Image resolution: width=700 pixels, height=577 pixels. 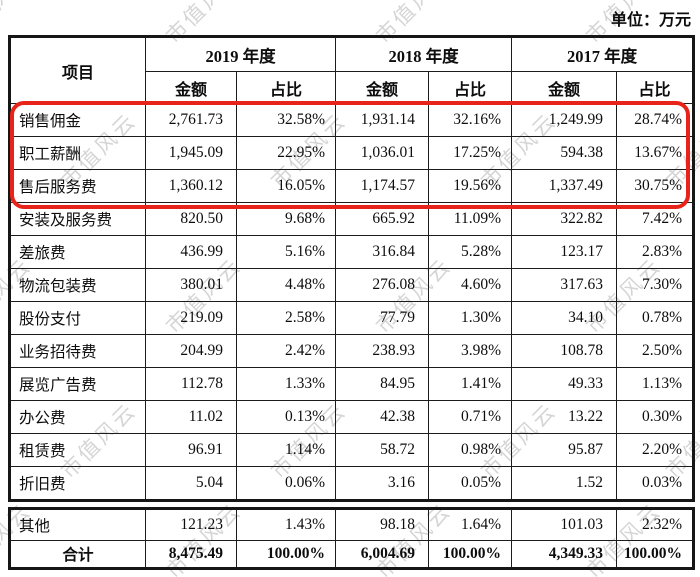 I want to click on cell-ratio-2019: 1.14%, so click(x=286, y=450).